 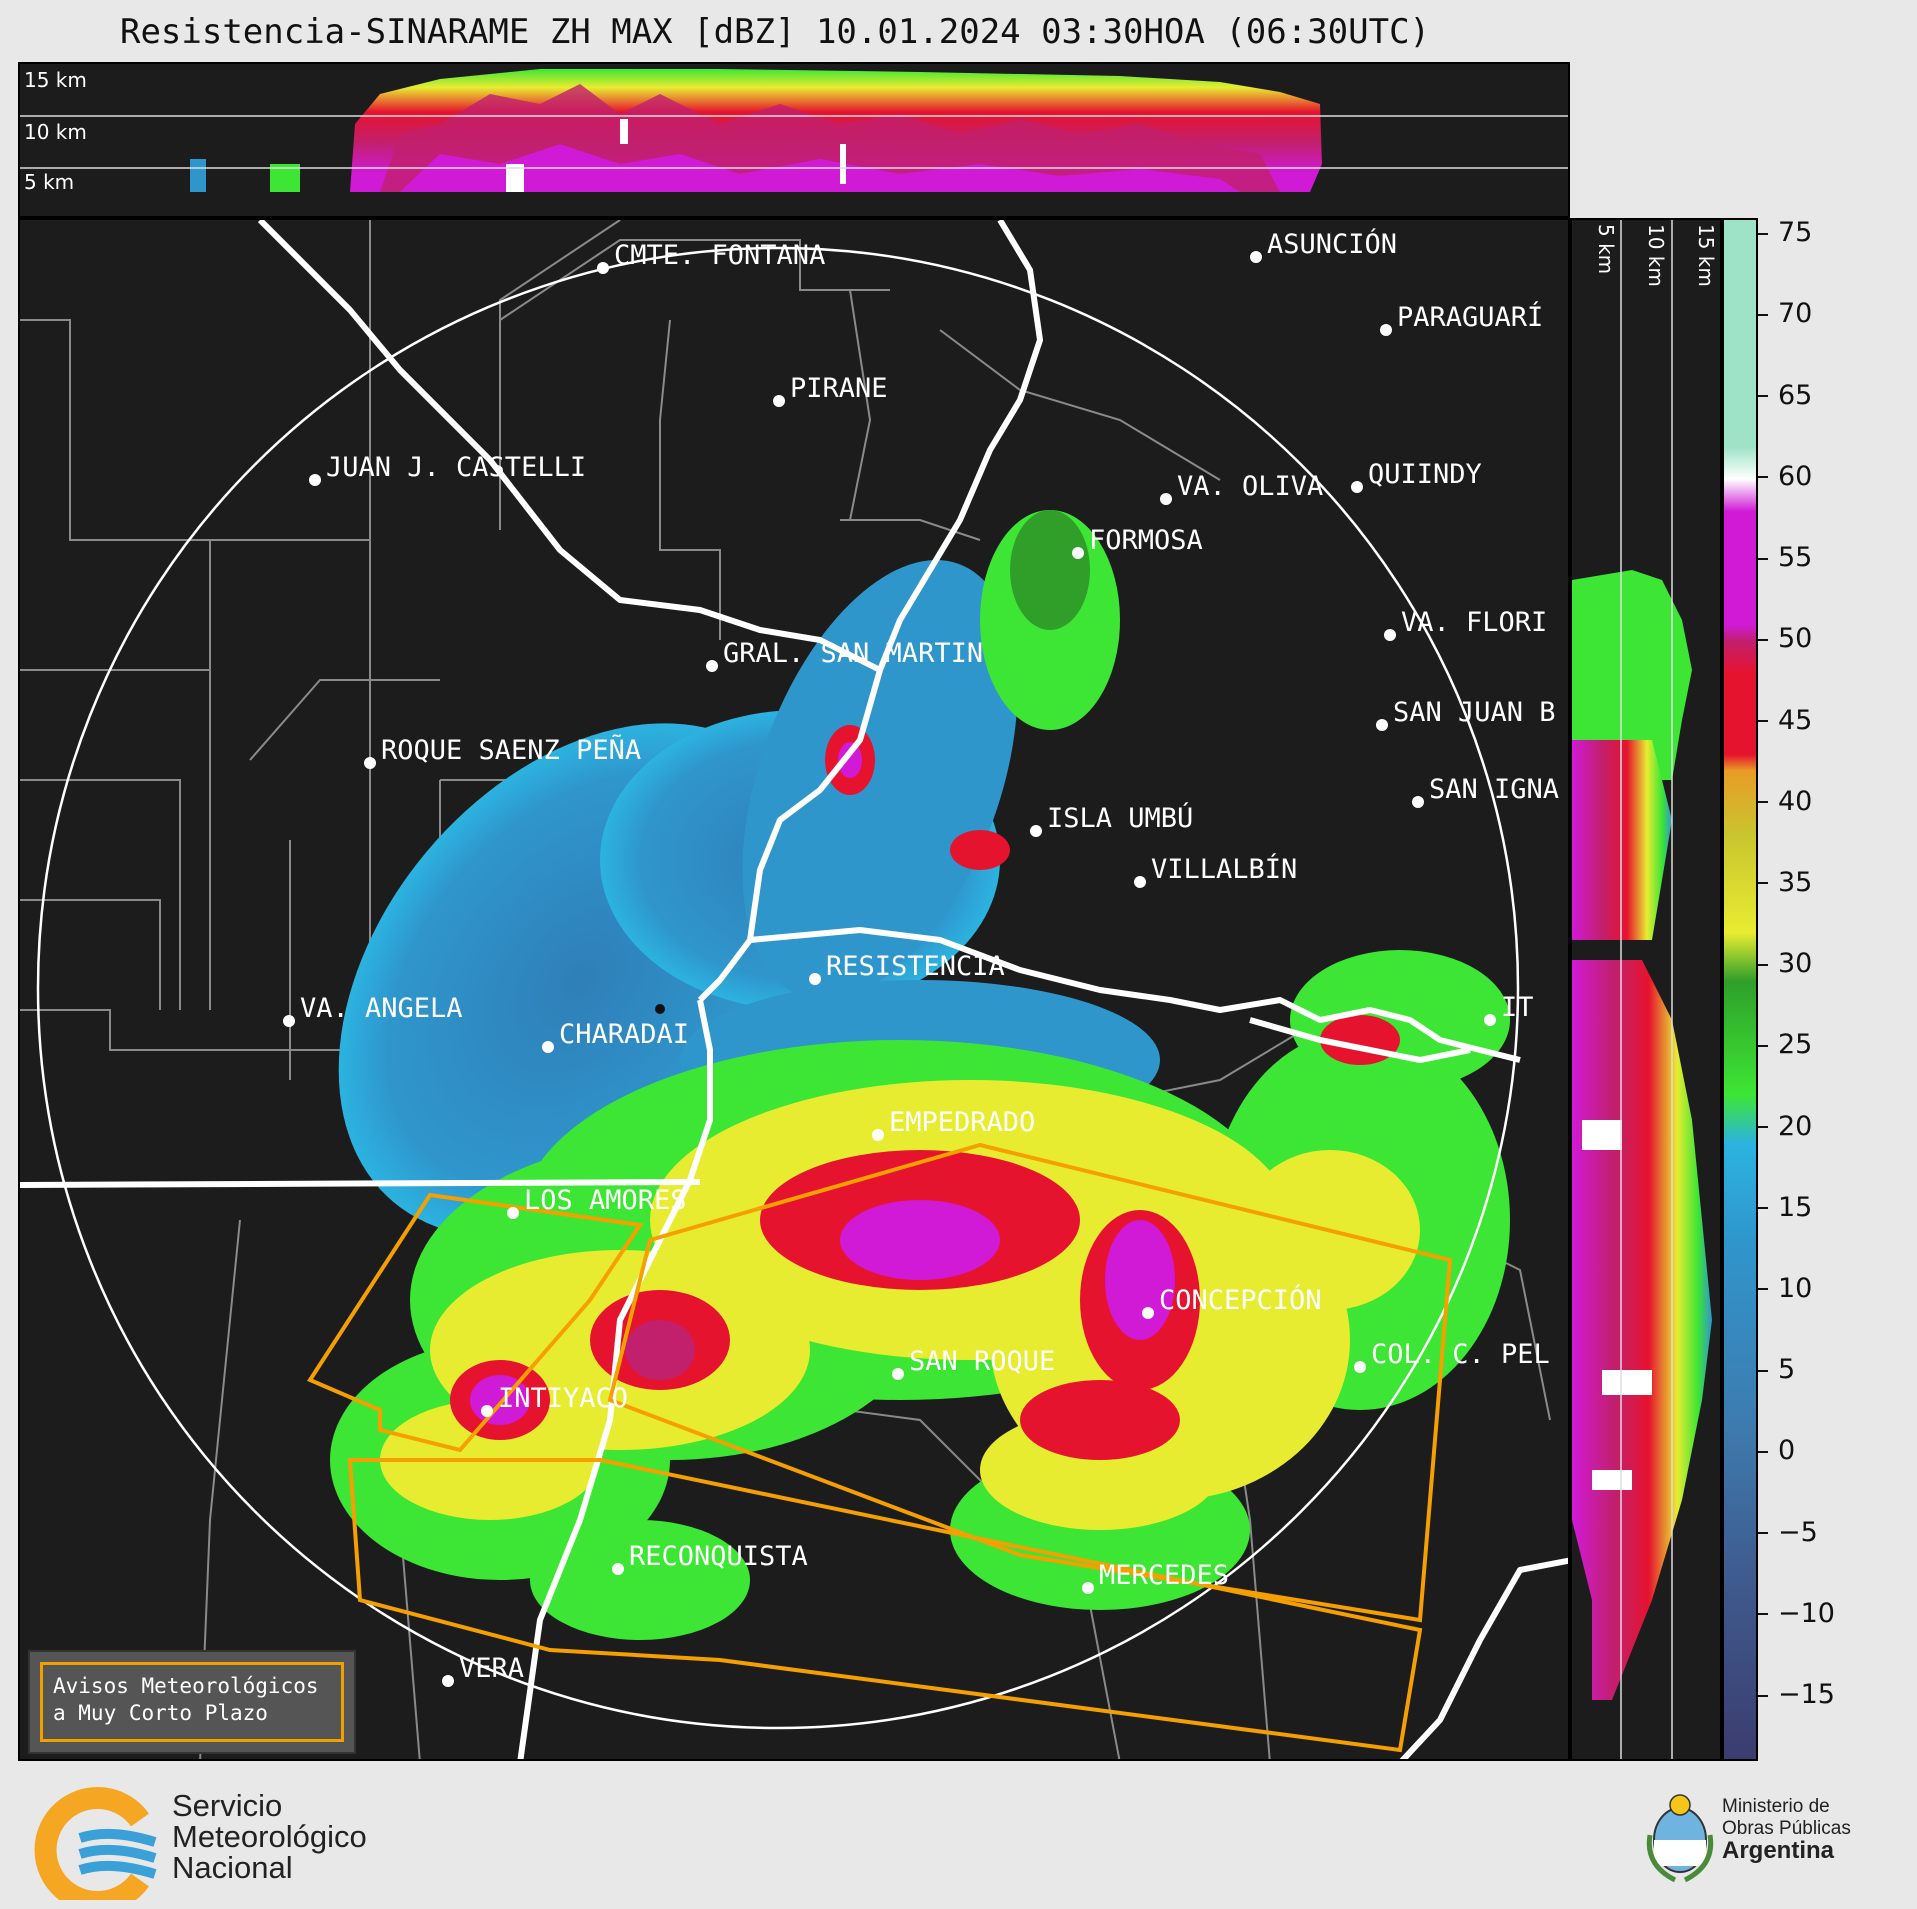 What do you see at coordinates (1425, 474) in the screenshot?
I see `city-label: QUIINDY` at bounding box center [1425, 474].